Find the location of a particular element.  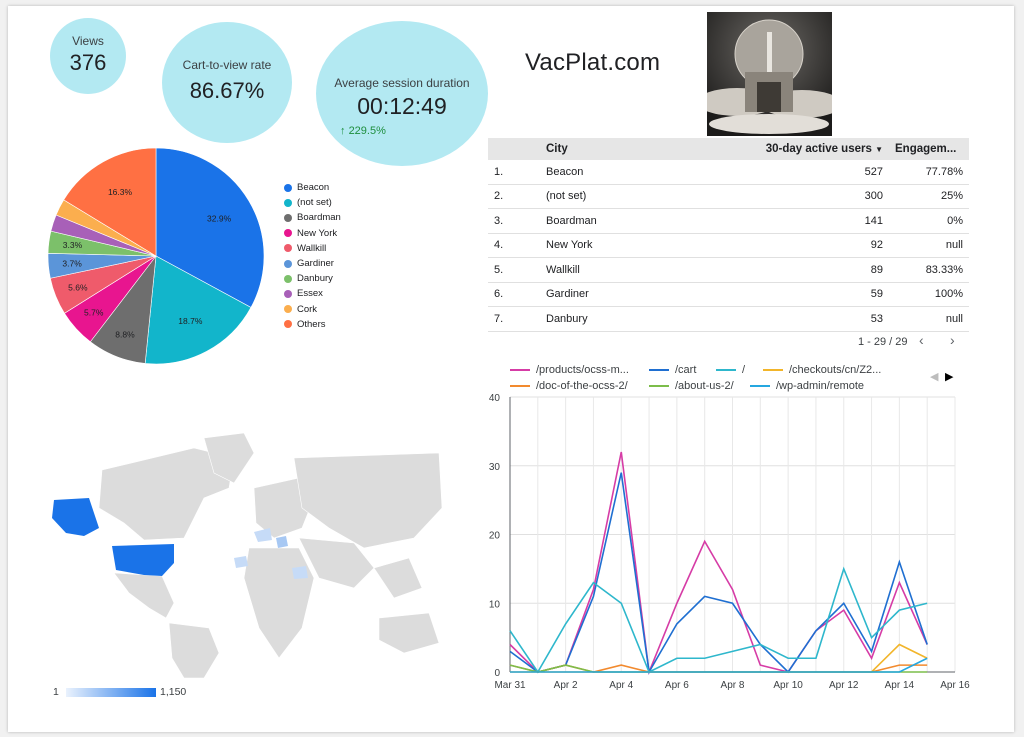

prev-page-button: ‹ is located at coordinates (921, 340).